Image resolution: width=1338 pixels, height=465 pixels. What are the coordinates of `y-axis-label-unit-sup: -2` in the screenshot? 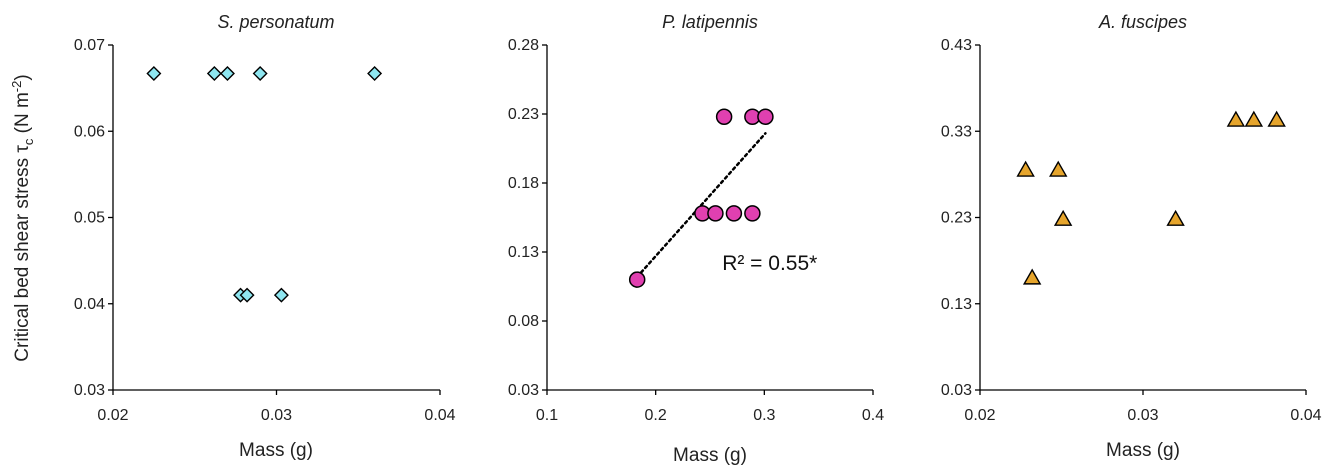 It's located at (16, 87).